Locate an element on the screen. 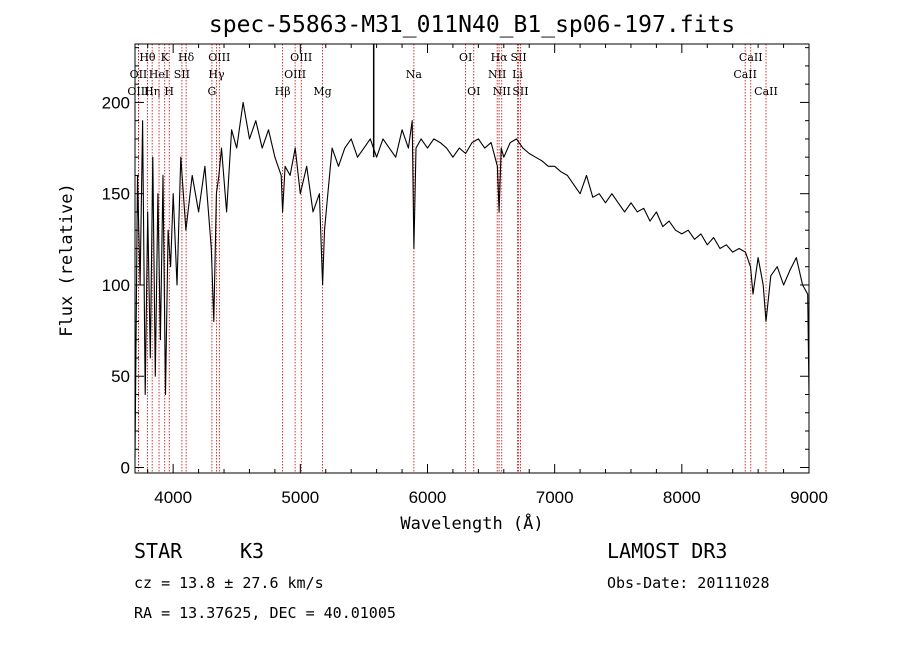 The image size is (900, 649). observation-date: Obs-Date: 20111028 is located at coordinates (688, 583).